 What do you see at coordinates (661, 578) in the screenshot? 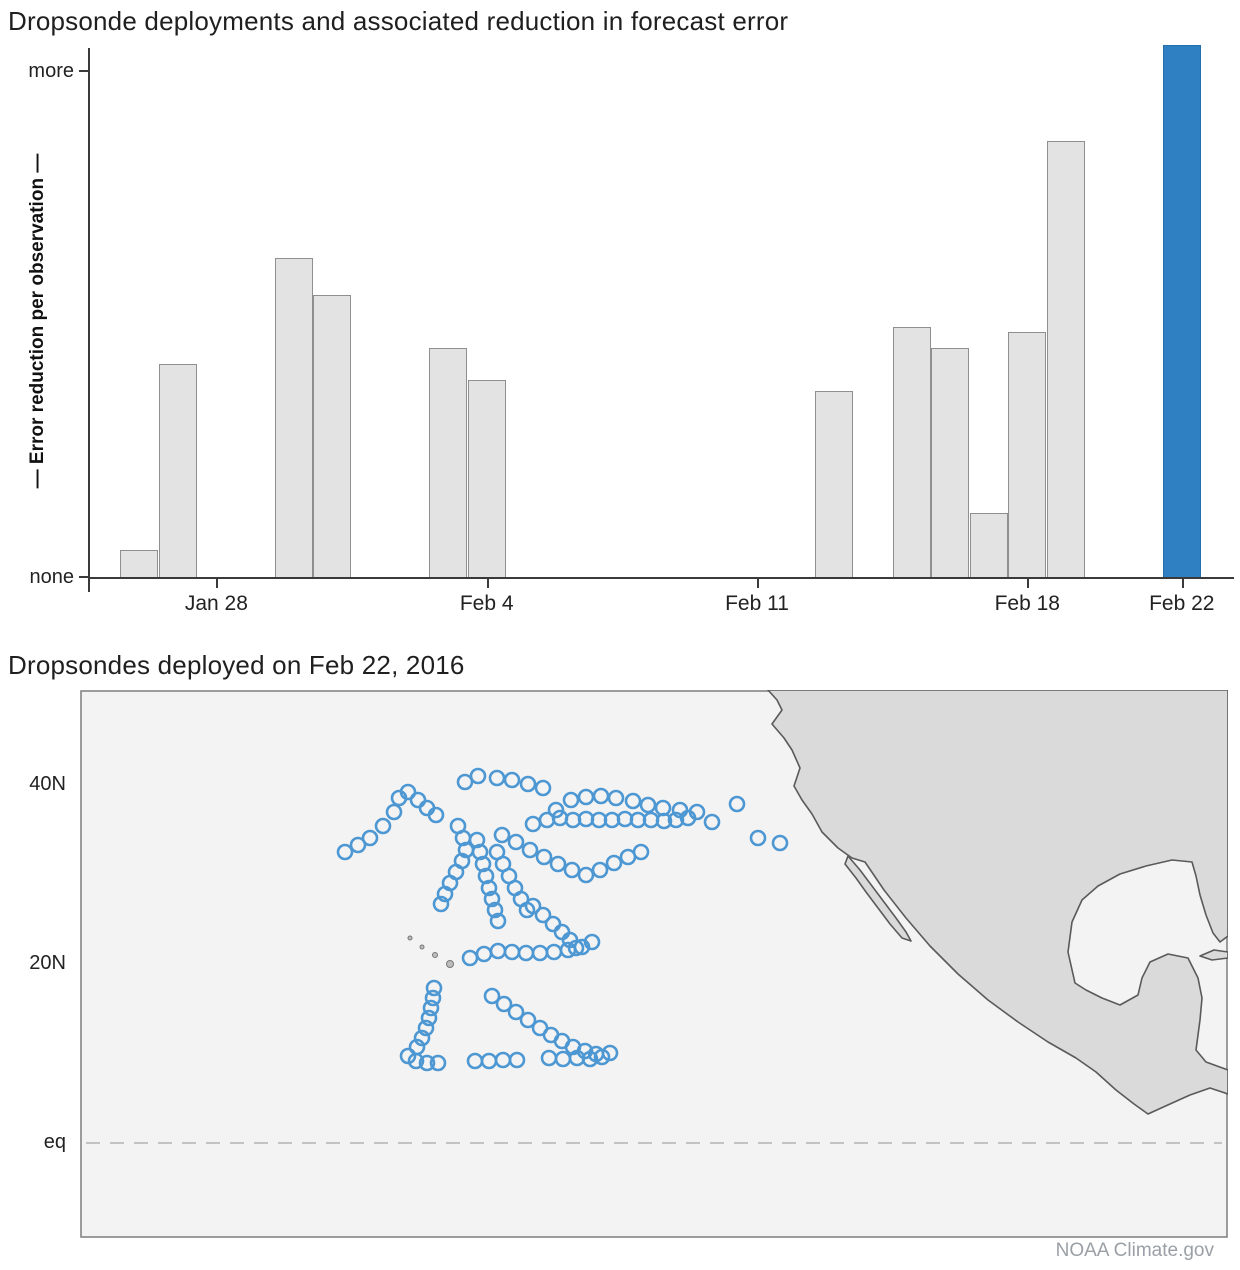
I see `x-axis-line` at bounding box center [661, 578].